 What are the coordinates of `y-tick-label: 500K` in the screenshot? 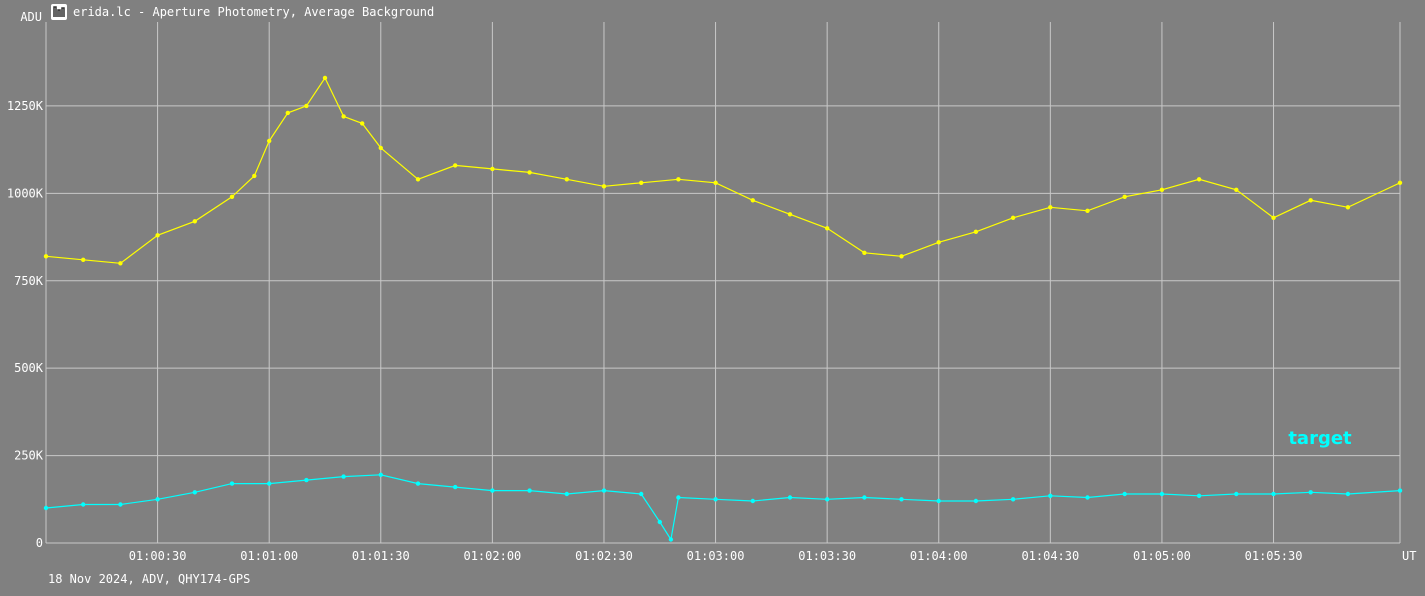 It's located at (29, 368).